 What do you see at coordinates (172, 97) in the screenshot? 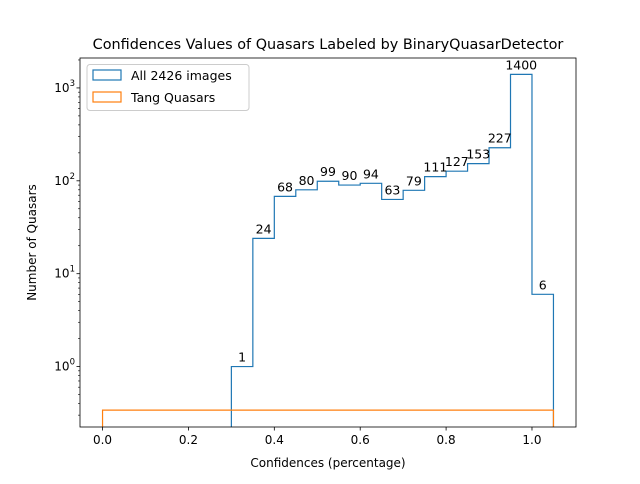
I see `legend-entry-label: Tang Quasars` at bounding box center [172, 97].